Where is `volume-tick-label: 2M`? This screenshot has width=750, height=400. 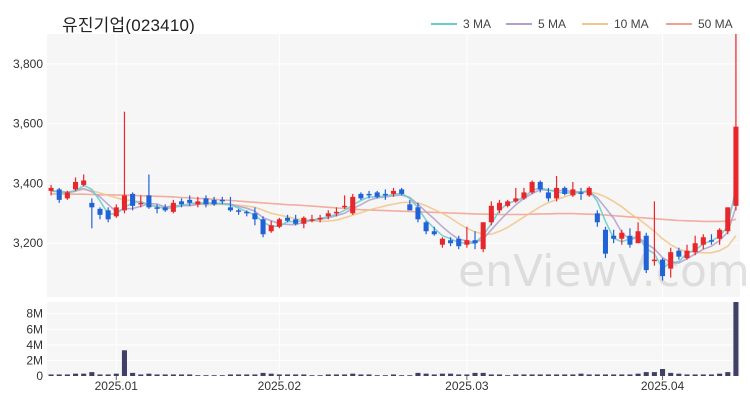 volume-tick-label: 2M is located at coordinates (34, 360).